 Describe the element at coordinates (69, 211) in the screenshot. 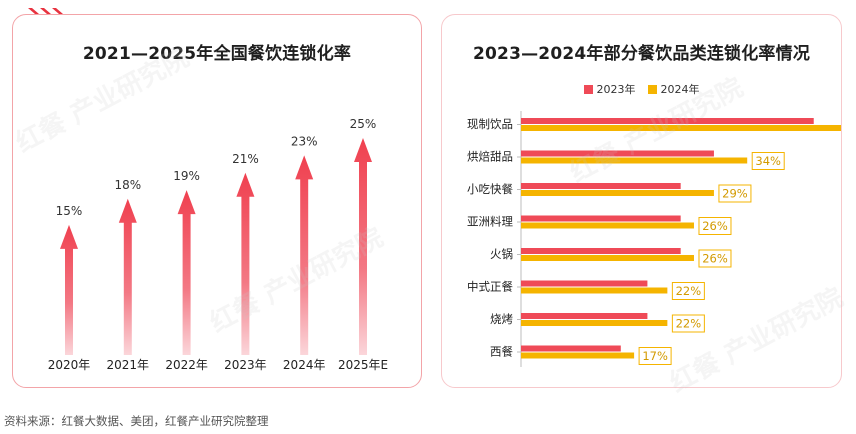

I see `value-label: 15%` at that location.